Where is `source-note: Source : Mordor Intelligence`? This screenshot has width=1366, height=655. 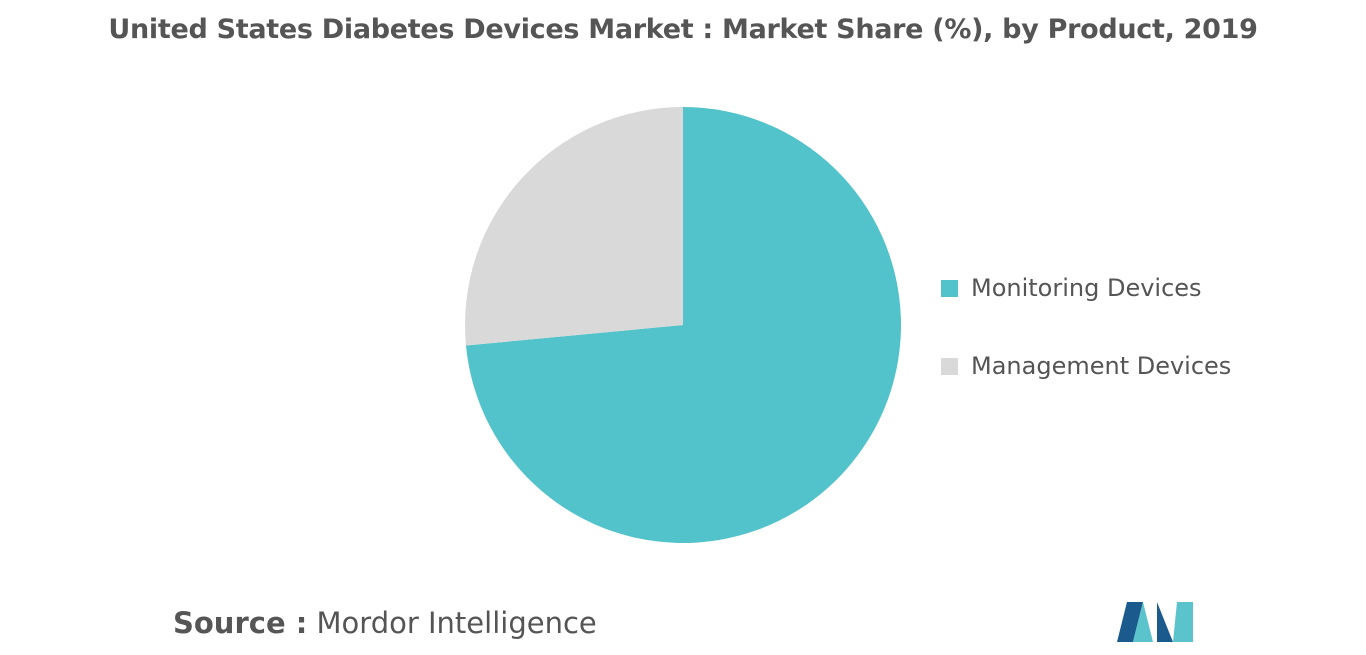 source-note: Source : Mordor Intelligence is located at coordinates (385, 623).